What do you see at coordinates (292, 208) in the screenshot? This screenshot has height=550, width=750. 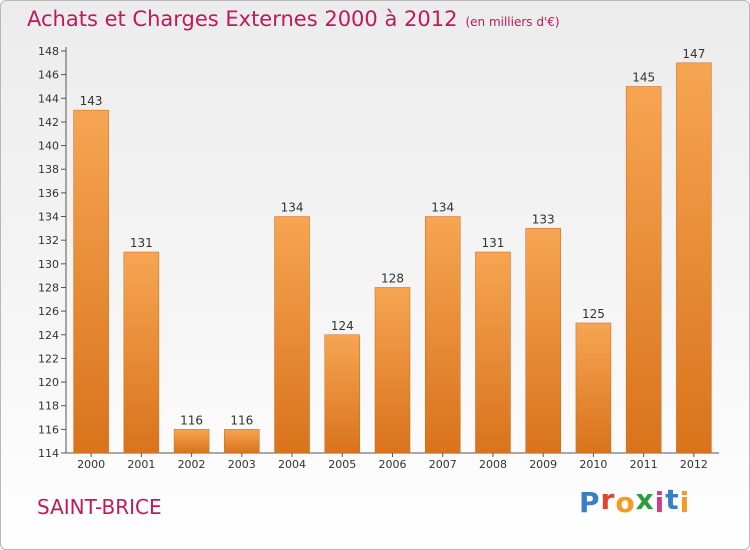 I see `data-label-2004: 134` at bounding box center [292, 208].